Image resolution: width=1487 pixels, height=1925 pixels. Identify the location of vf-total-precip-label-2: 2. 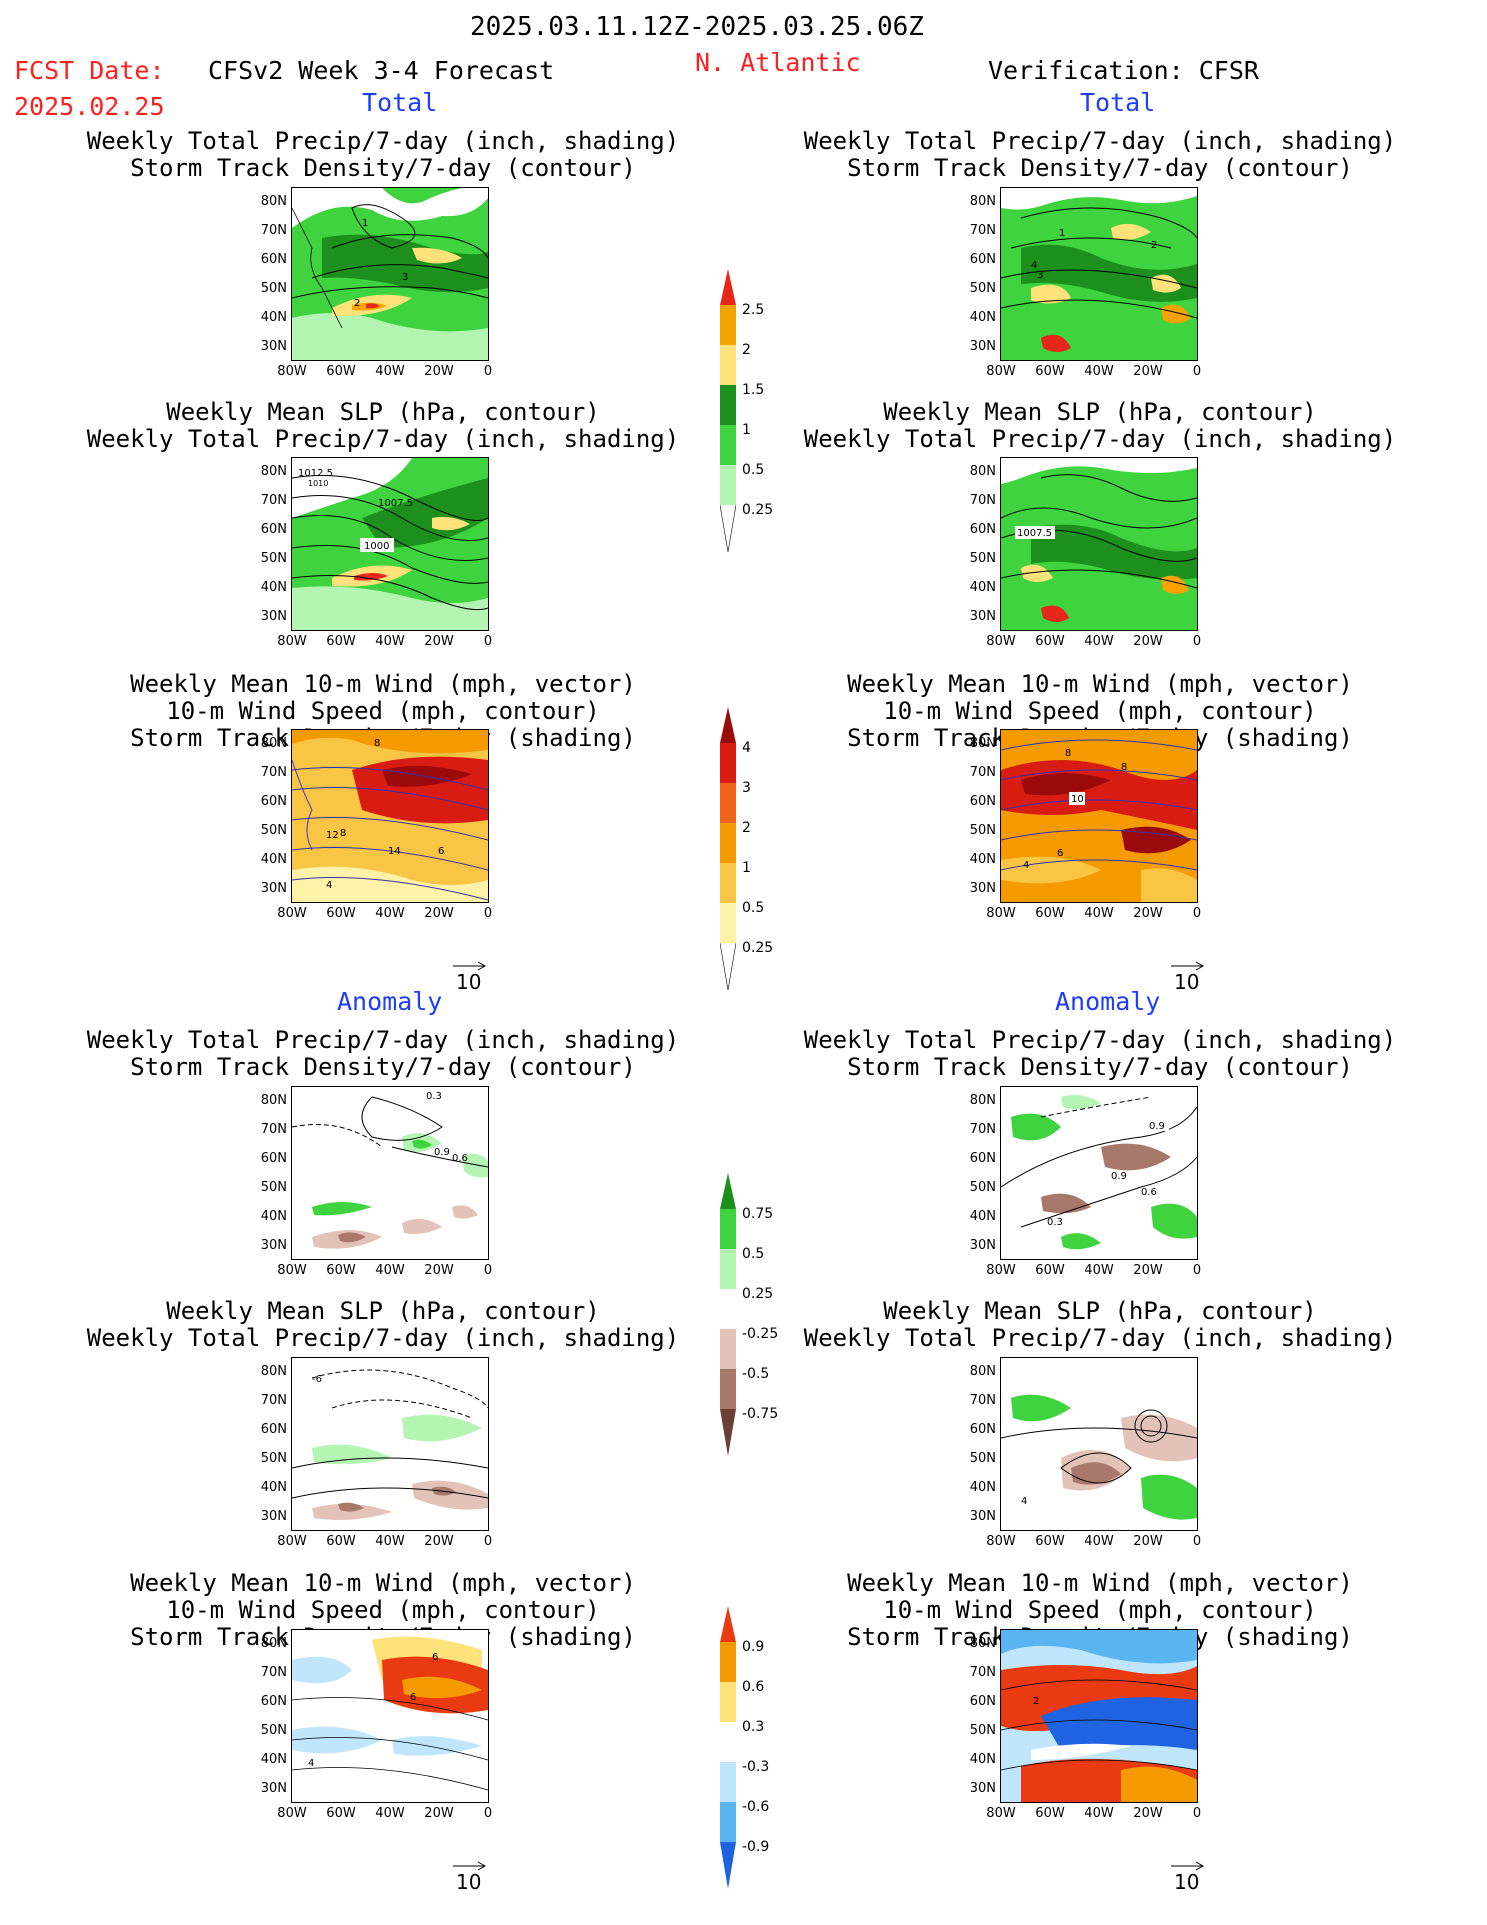
(1154, 245).